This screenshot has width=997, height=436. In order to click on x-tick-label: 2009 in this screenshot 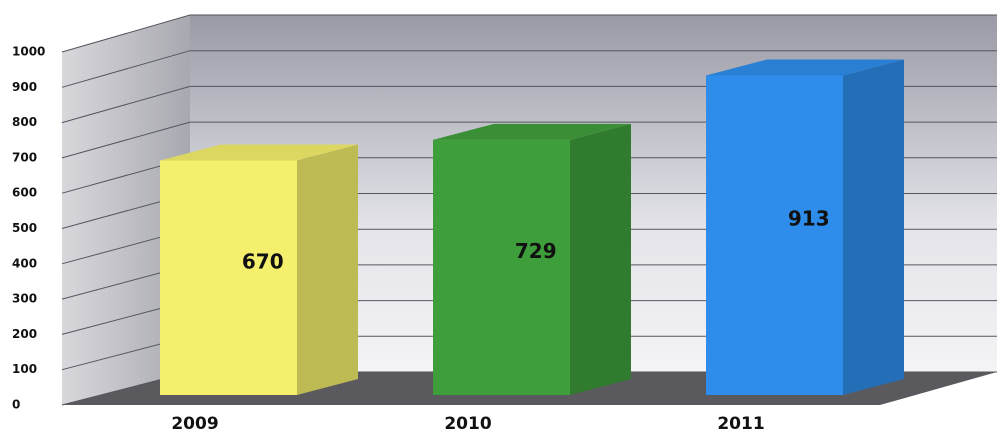, I will do `click(194, 424)`.